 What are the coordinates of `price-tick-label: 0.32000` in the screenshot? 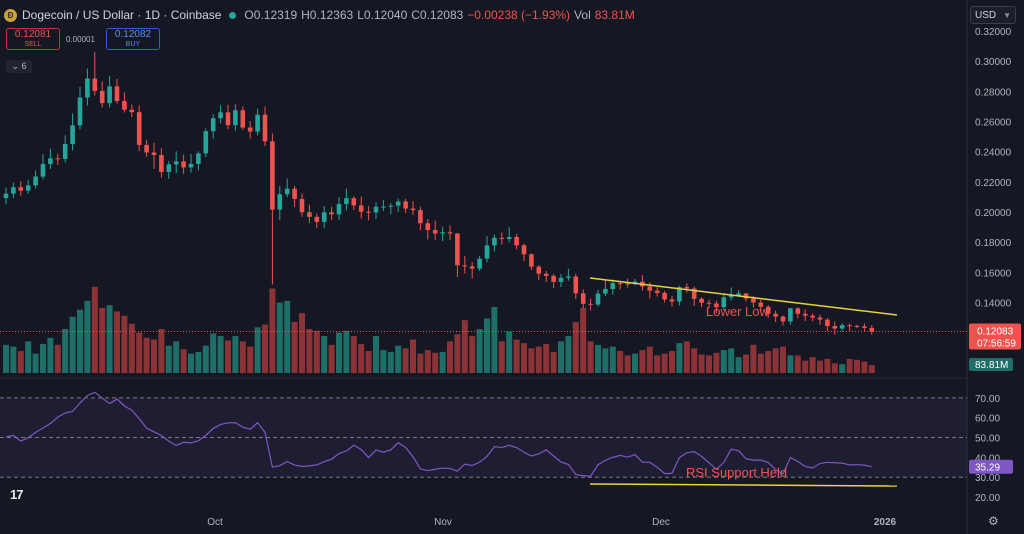 It's located at (993, 32).